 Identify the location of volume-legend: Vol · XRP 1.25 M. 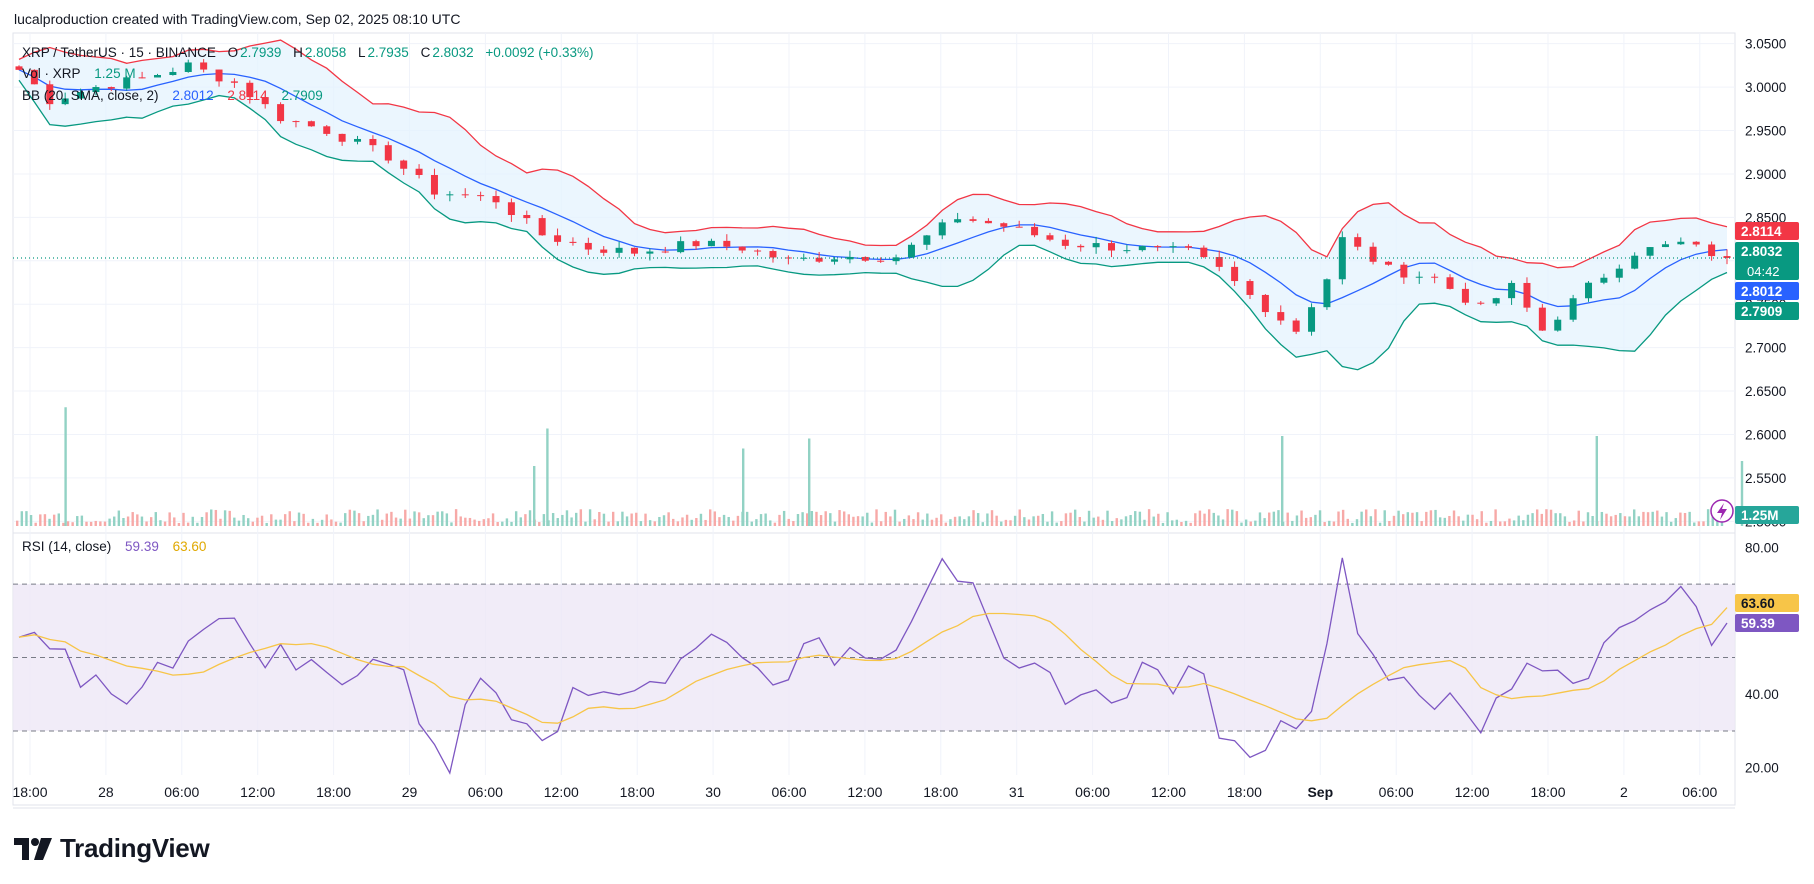
(80, 73).